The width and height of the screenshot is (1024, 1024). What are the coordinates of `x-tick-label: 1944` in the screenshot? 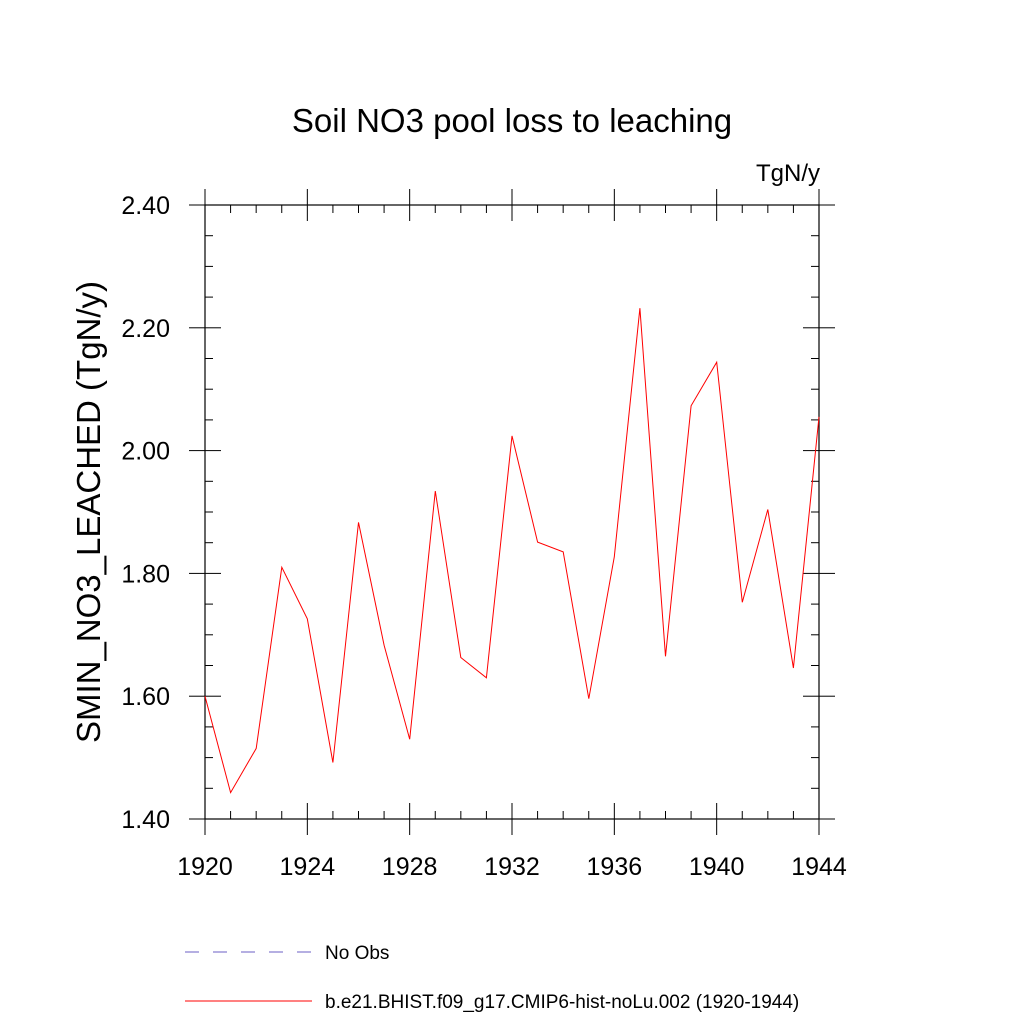 It's located at (819, 867).